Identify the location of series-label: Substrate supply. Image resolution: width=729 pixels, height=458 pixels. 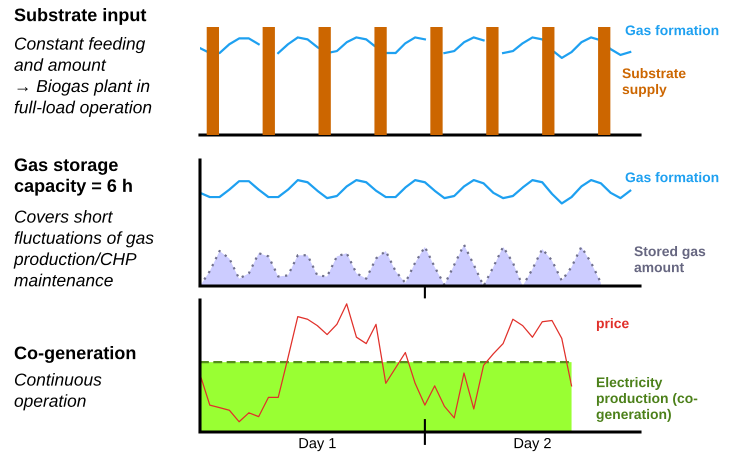
(654, 82).